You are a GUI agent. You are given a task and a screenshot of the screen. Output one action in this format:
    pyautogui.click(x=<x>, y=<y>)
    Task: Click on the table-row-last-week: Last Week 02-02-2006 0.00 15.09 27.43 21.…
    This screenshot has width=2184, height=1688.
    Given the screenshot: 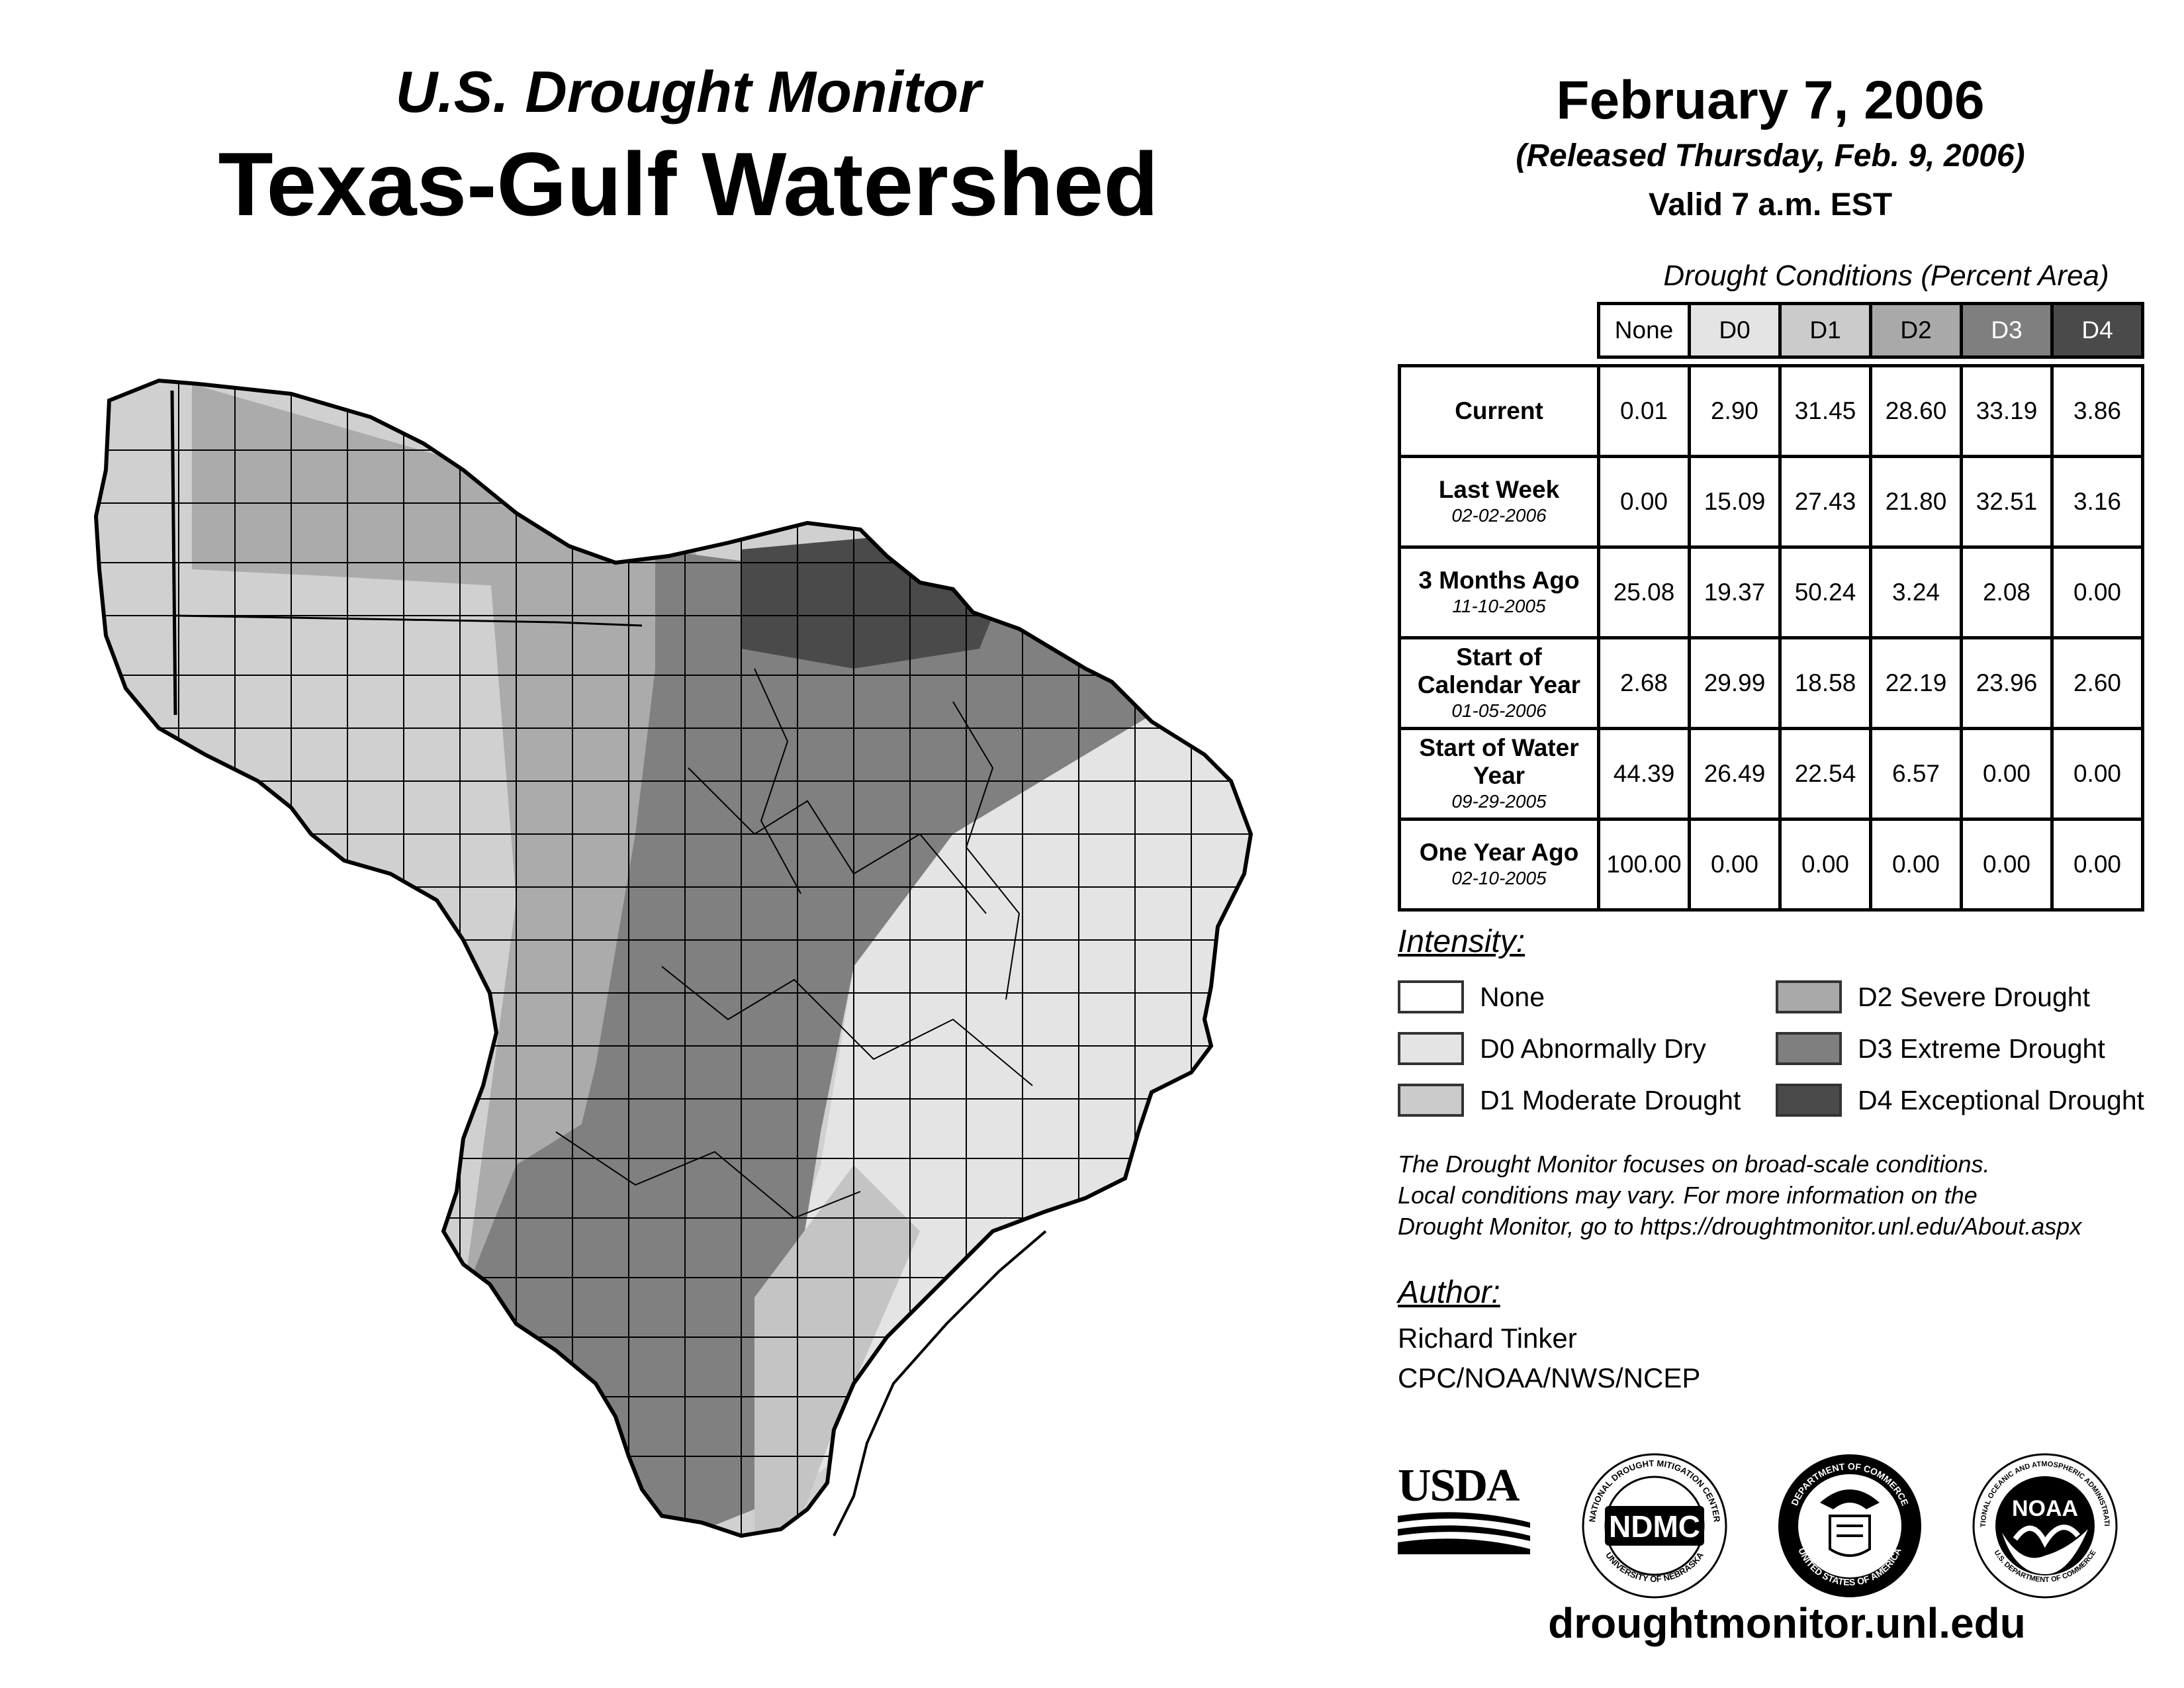 What is the action you would take?
    pyautogui.click(x=1771, y=502)
    